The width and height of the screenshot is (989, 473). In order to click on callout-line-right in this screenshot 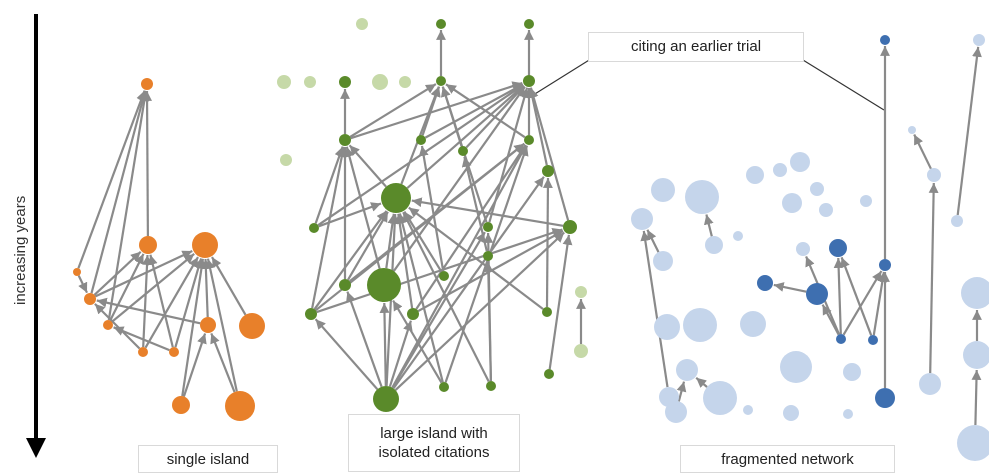, I will do `click(837, 81)`.